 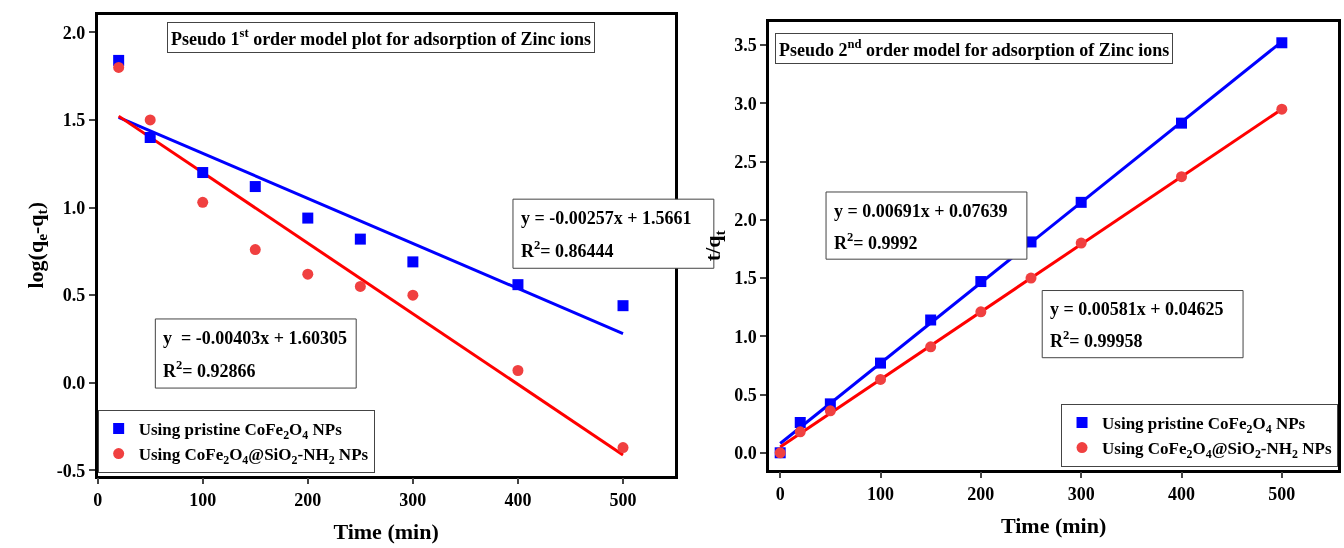 What do you see at coordinates (209, 369) in the screenshot?
I see `annotation: R$^{2}$= 0.92866` at bounding box center [209, 369].